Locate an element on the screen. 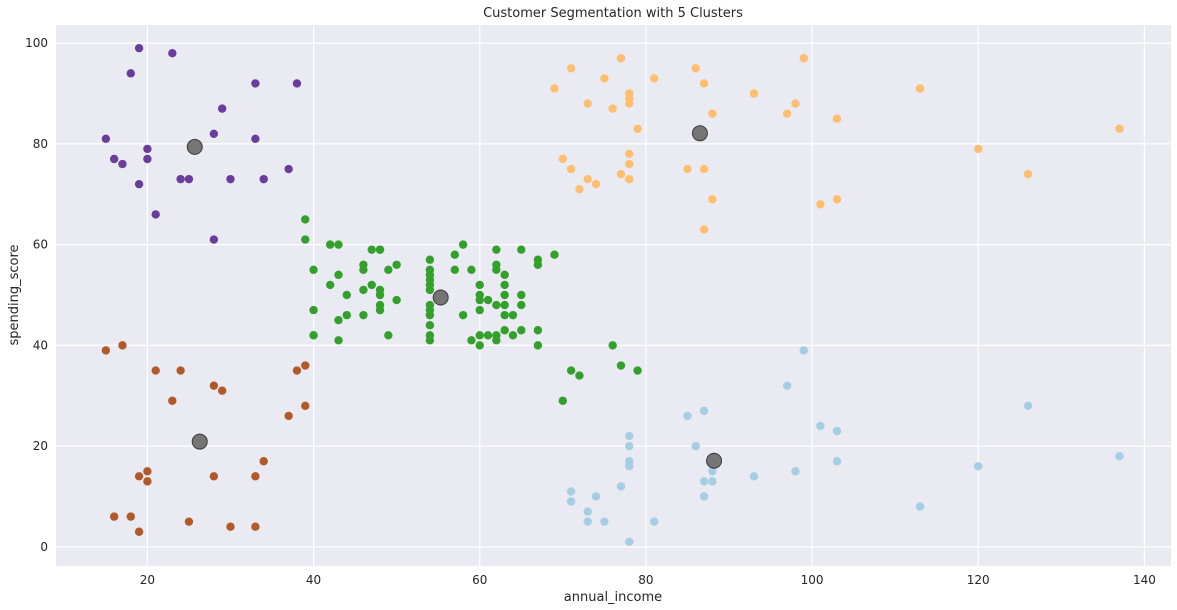  y-tick-label: 40 is located at coordinates (40, 345).